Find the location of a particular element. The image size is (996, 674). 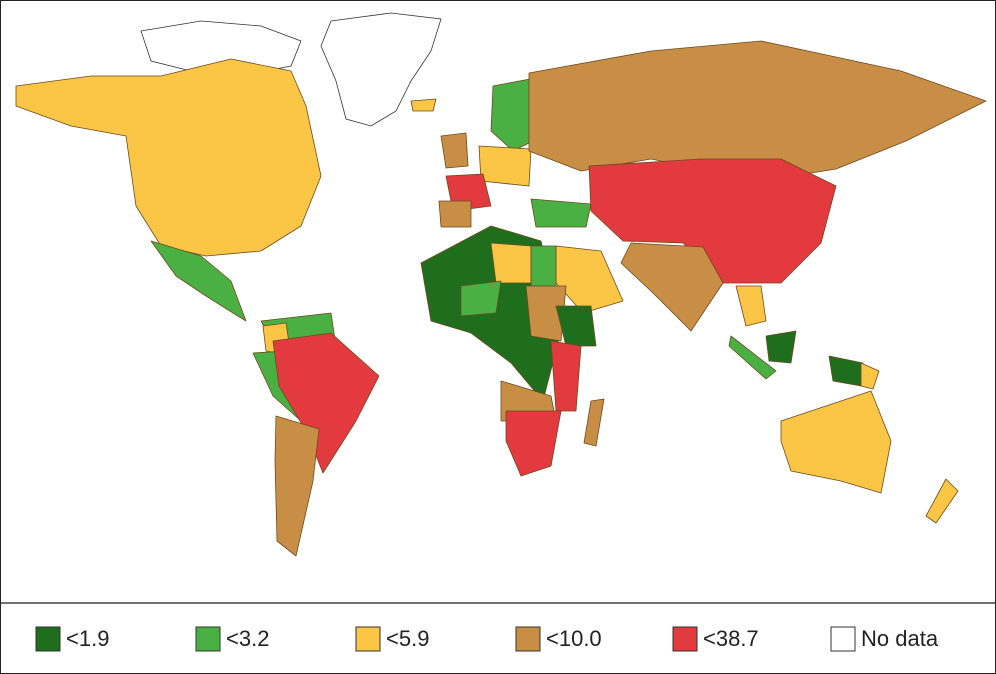

legend-label: <3.2 is located at coordinates (247, 638).